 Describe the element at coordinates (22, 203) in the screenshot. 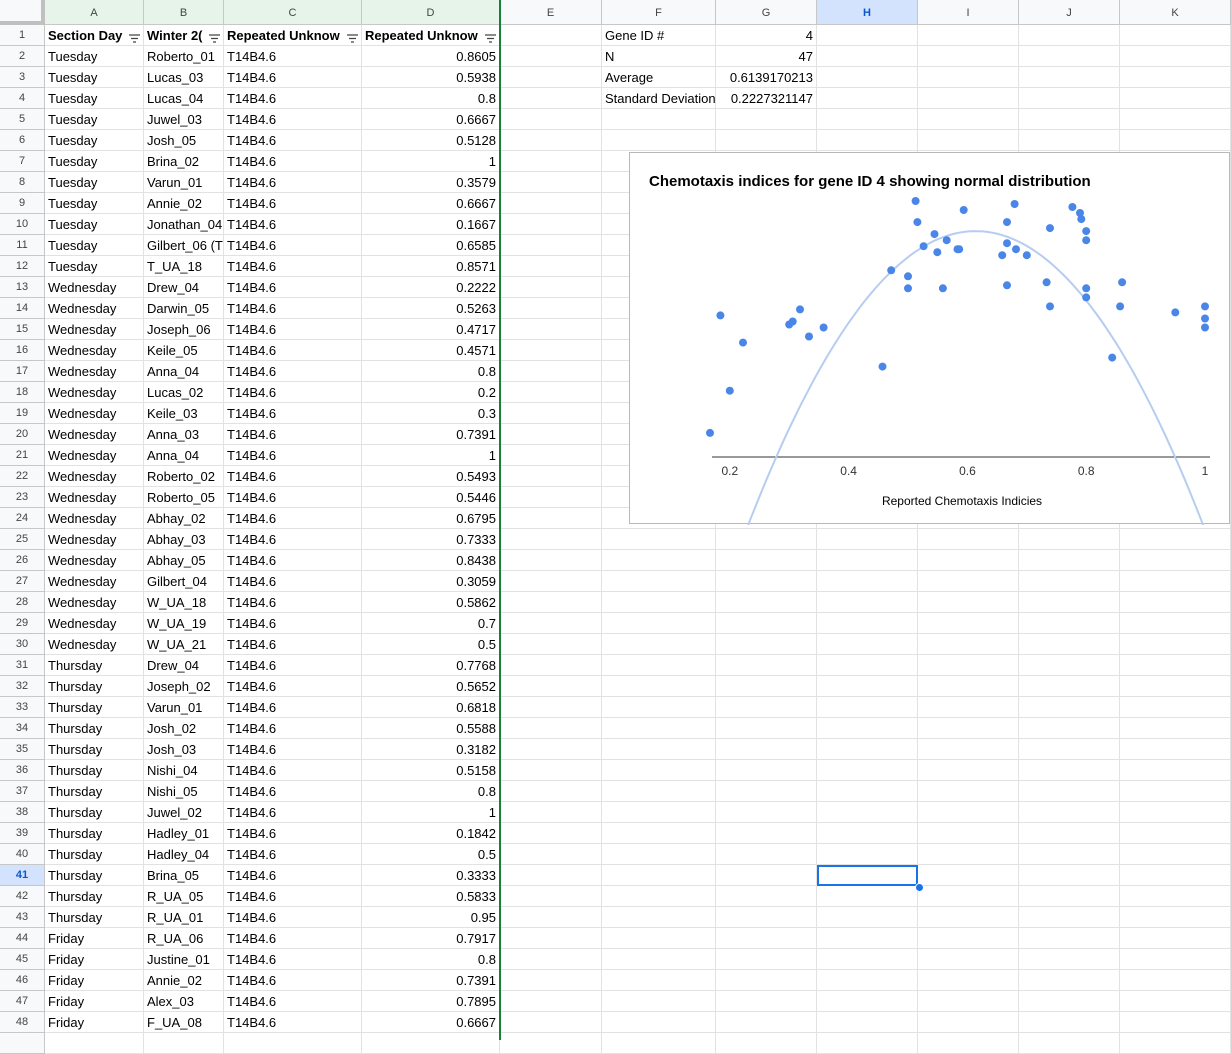

I see `row-header: 9` at that location.